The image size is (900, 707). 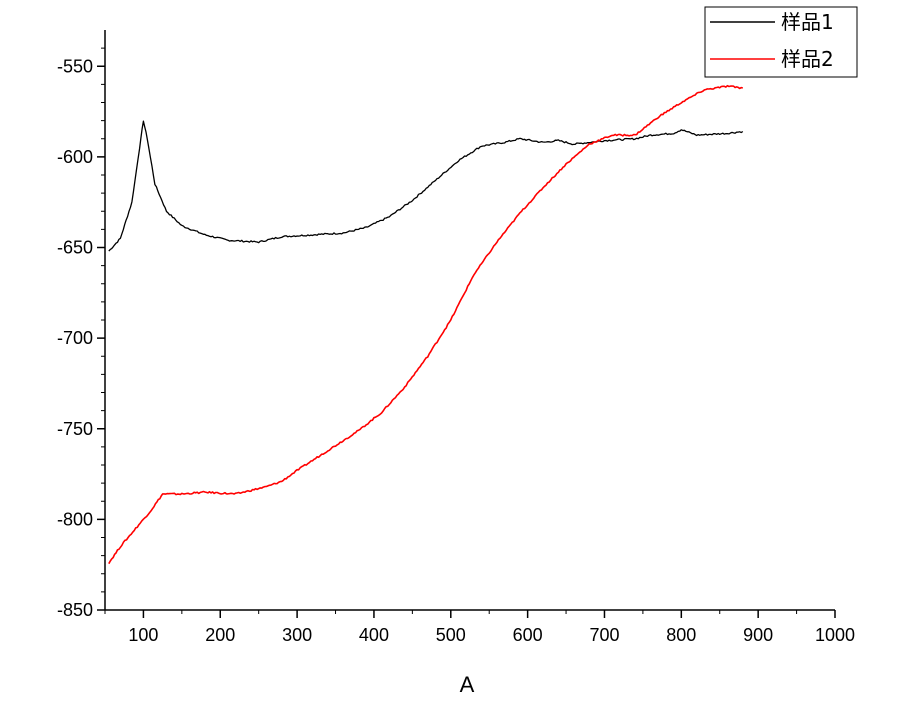 I want to click on x-tick-label: 900, so click(x=758, y=635).